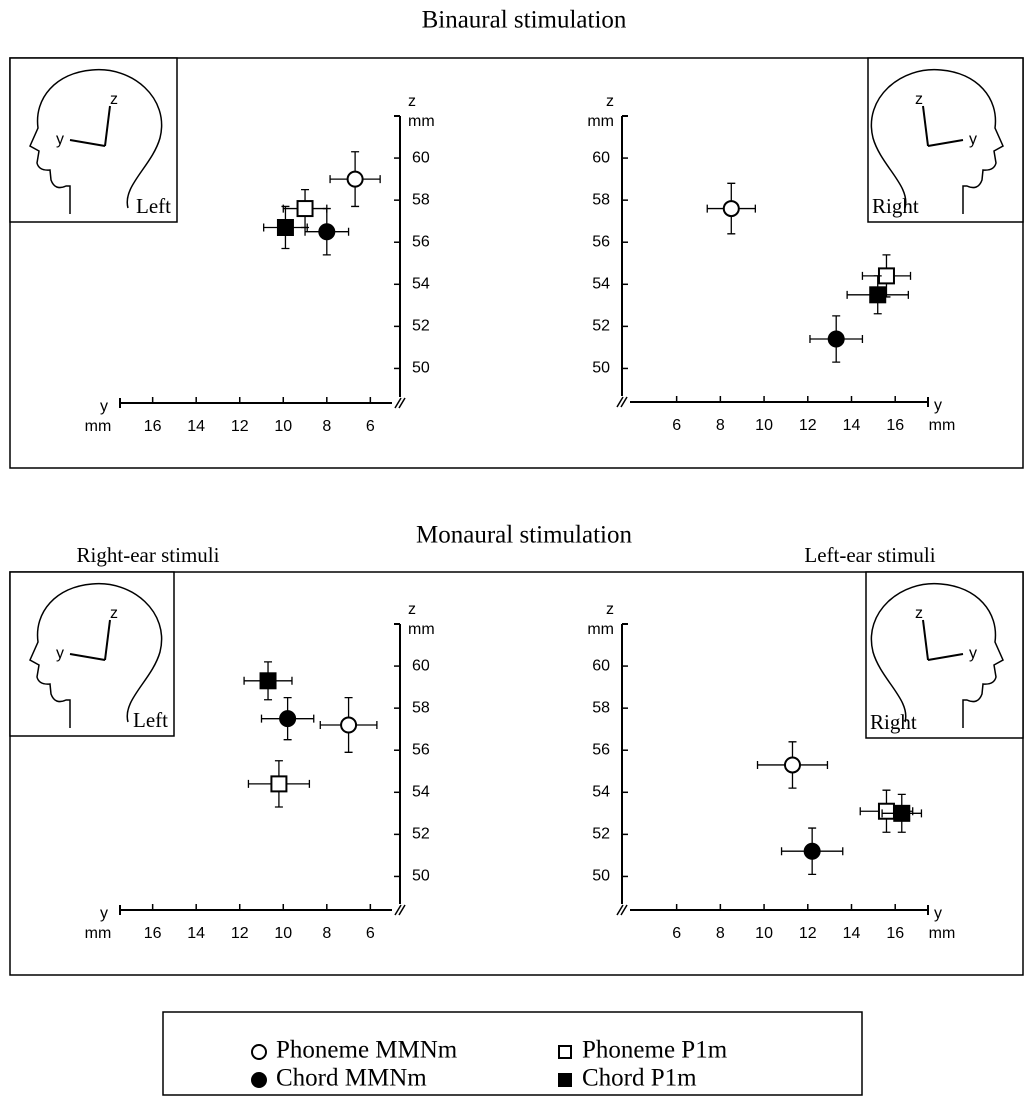 This screenshot has height=1102, width=1024. What do you see at coordinates (351, 1078) in the screenshot?
I see `legend-label: Chord MMNm` at bounding box center [351, 1078].